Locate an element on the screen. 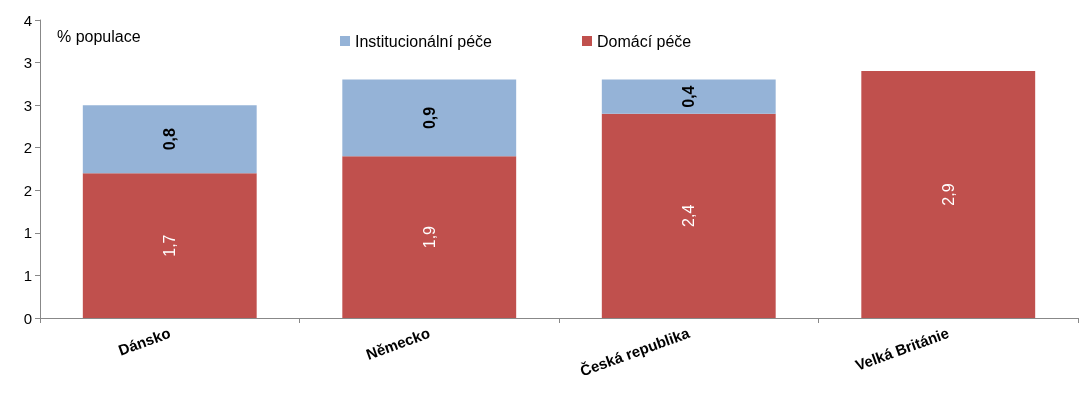  data-label: 0,8 is located at coordinates (170, 139).